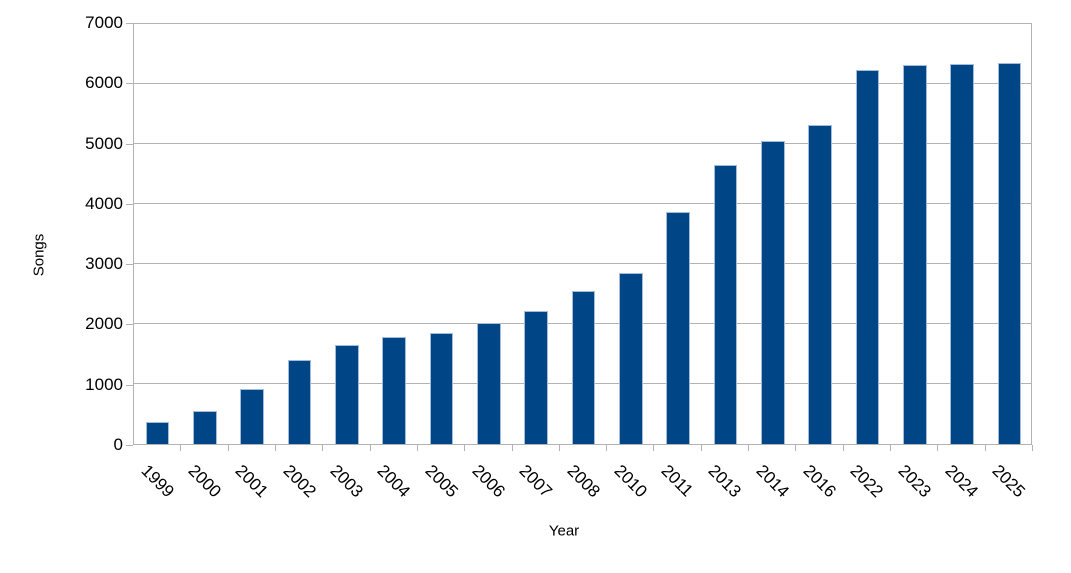 The height and width of the screenshot is (573, 1071). Describe the element at coordinates (820, 284) in the screenshot. I see `bar-2016` at that location.